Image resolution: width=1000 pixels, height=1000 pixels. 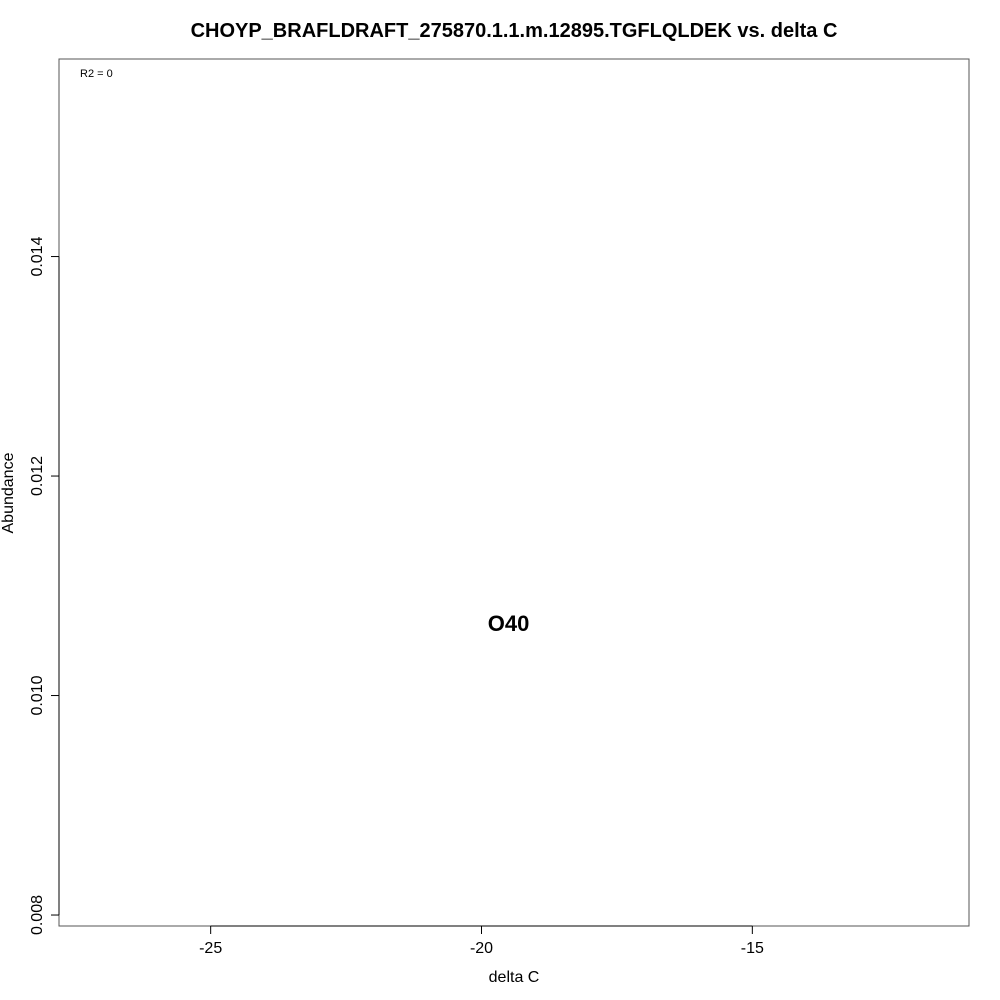 I want to click on data-point-label: O40, so click(x=509, y=623).